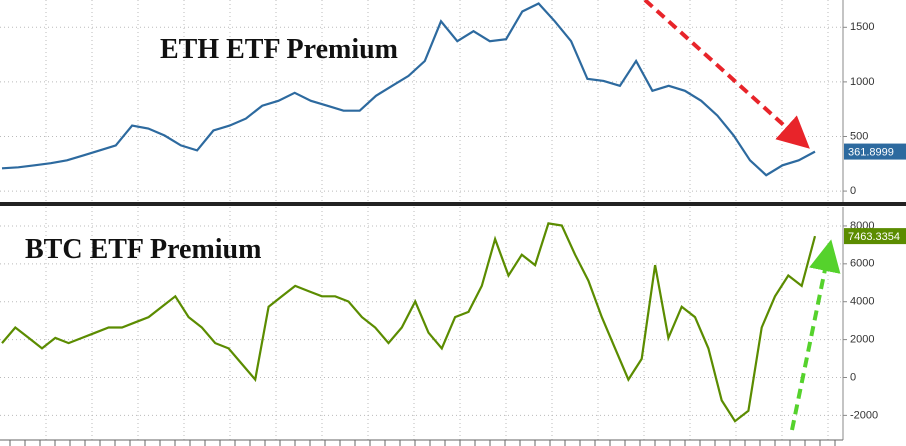 The height and width of the screenshot is (446, 906). I want to click on y-tick-label: 2000, so click(862, 340).